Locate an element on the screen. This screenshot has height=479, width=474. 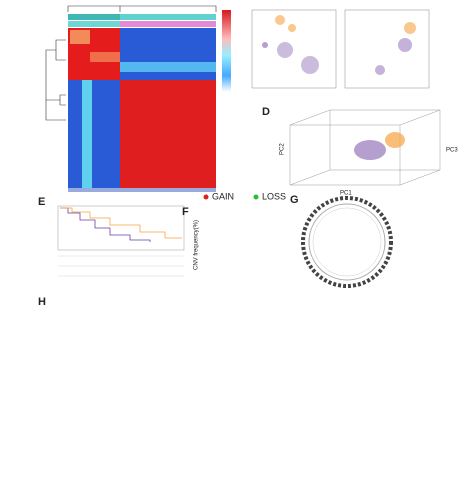
panel-label: G is located at coordinates (294, 200).